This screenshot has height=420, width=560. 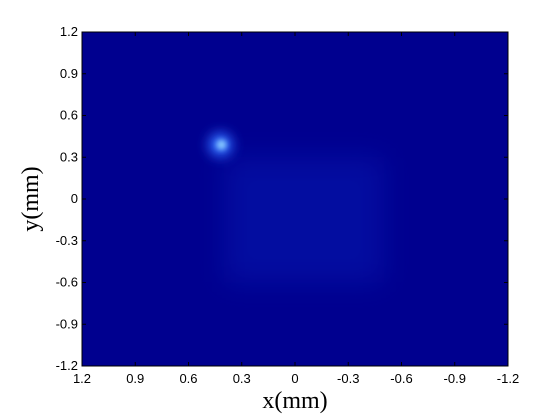 I want to click on y-tick-label: 0, so click(x=74, y=198).